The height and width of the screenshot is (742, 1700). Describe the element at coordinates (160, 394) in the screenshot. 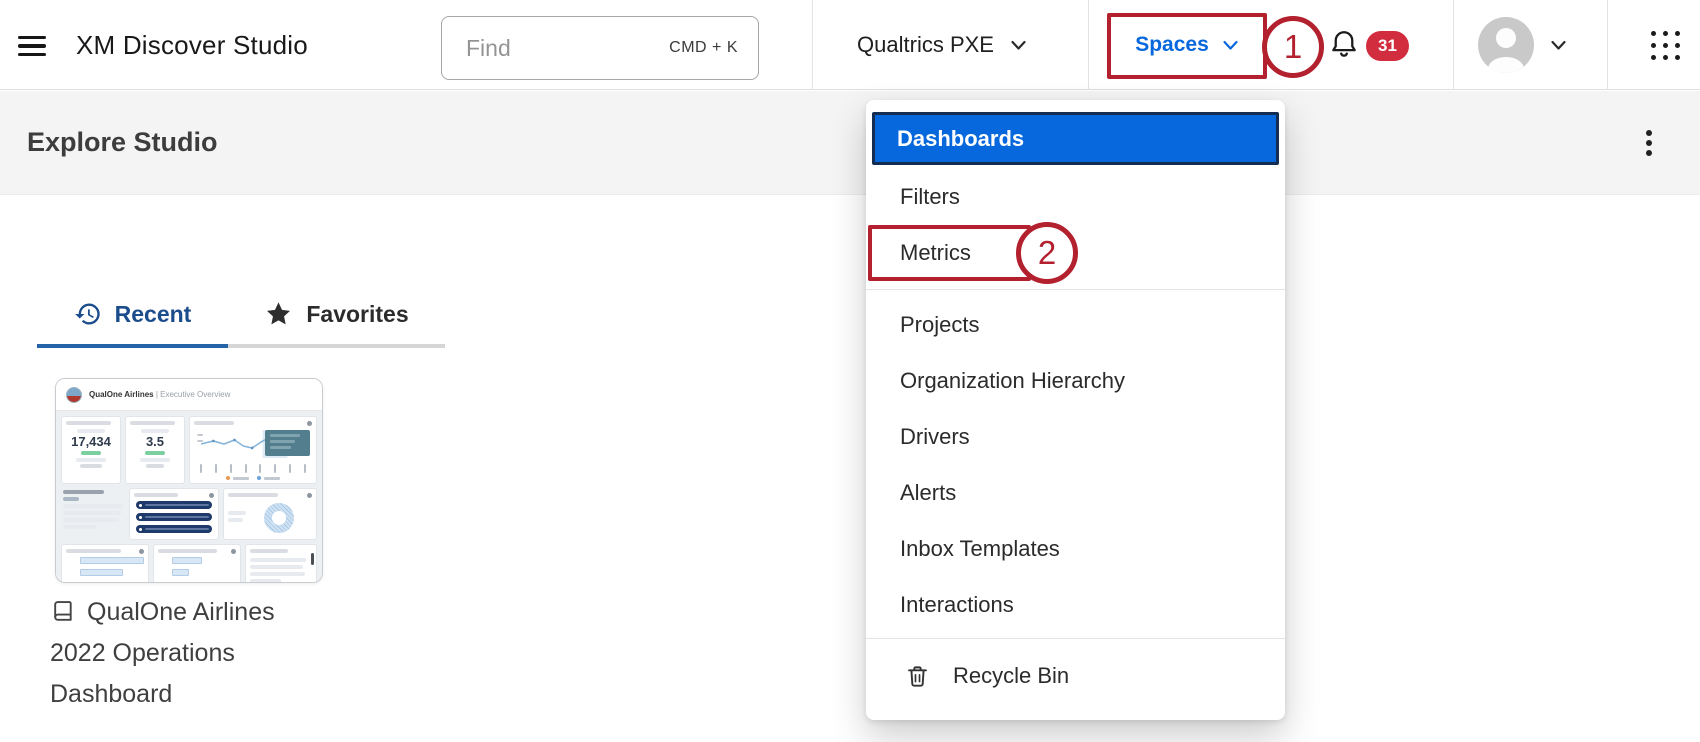

I see `thumbnail-title: QualOne Airlines | Executive Overview` at that location.